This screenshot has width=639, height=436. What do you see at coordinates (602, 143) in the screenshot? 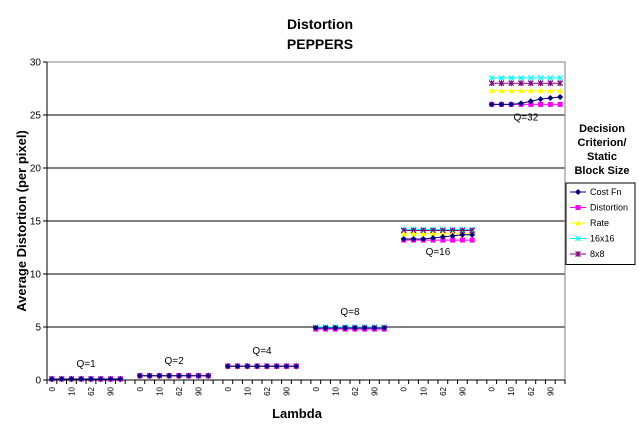
I see `legend-title-line: Criterion/` at bounding box center [602, 143].